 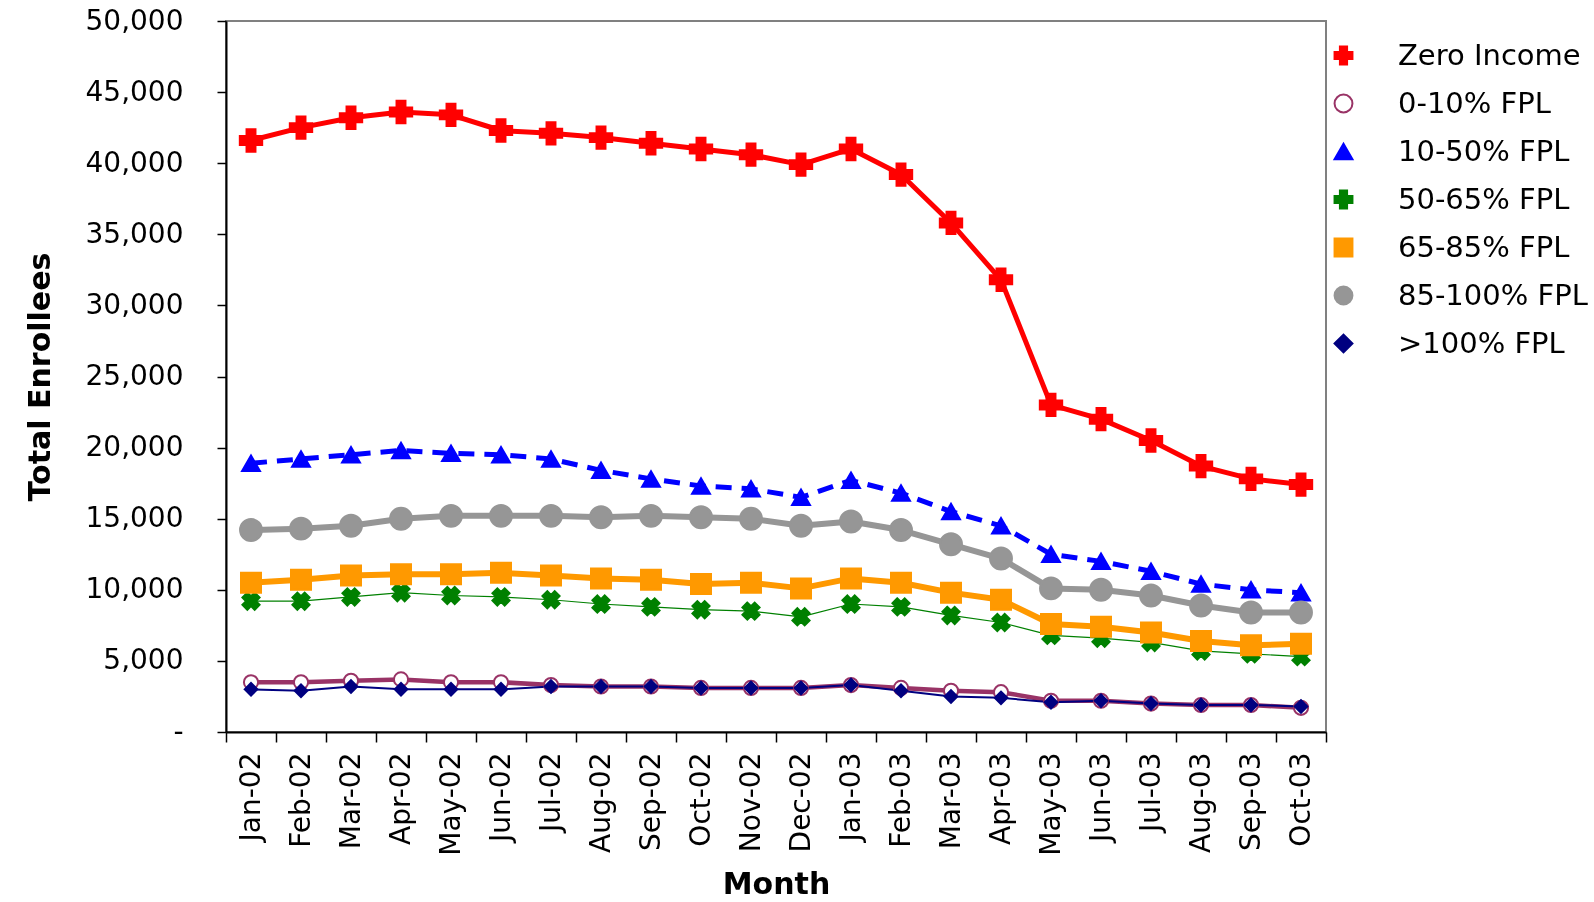 I want to click on y-tick-label: -, so click(x=178, y=731).